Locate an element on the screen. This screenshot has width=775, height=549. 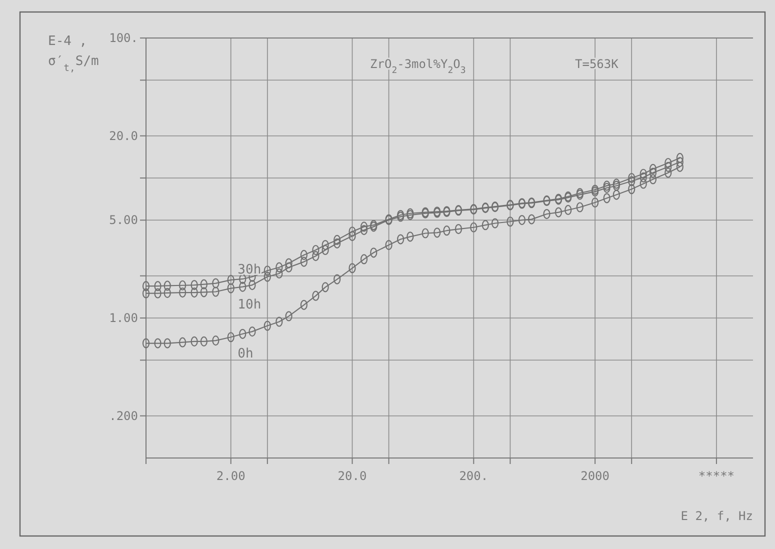
y-tick-label: 20.0 is located at coordinates (123, 135).